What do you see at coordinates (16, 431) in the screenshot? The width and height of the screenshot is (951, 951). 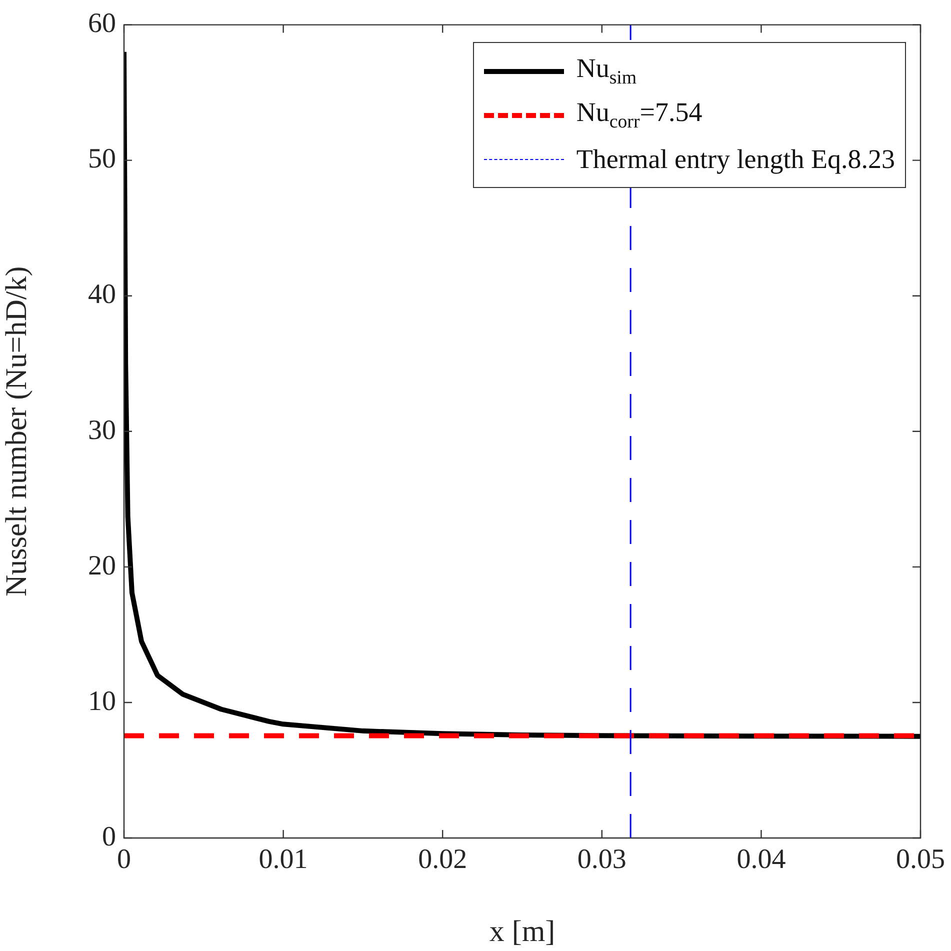 I see `y-axis-title: Nusselt number (Nu=hD/k)` at bounding box center [16, 431].